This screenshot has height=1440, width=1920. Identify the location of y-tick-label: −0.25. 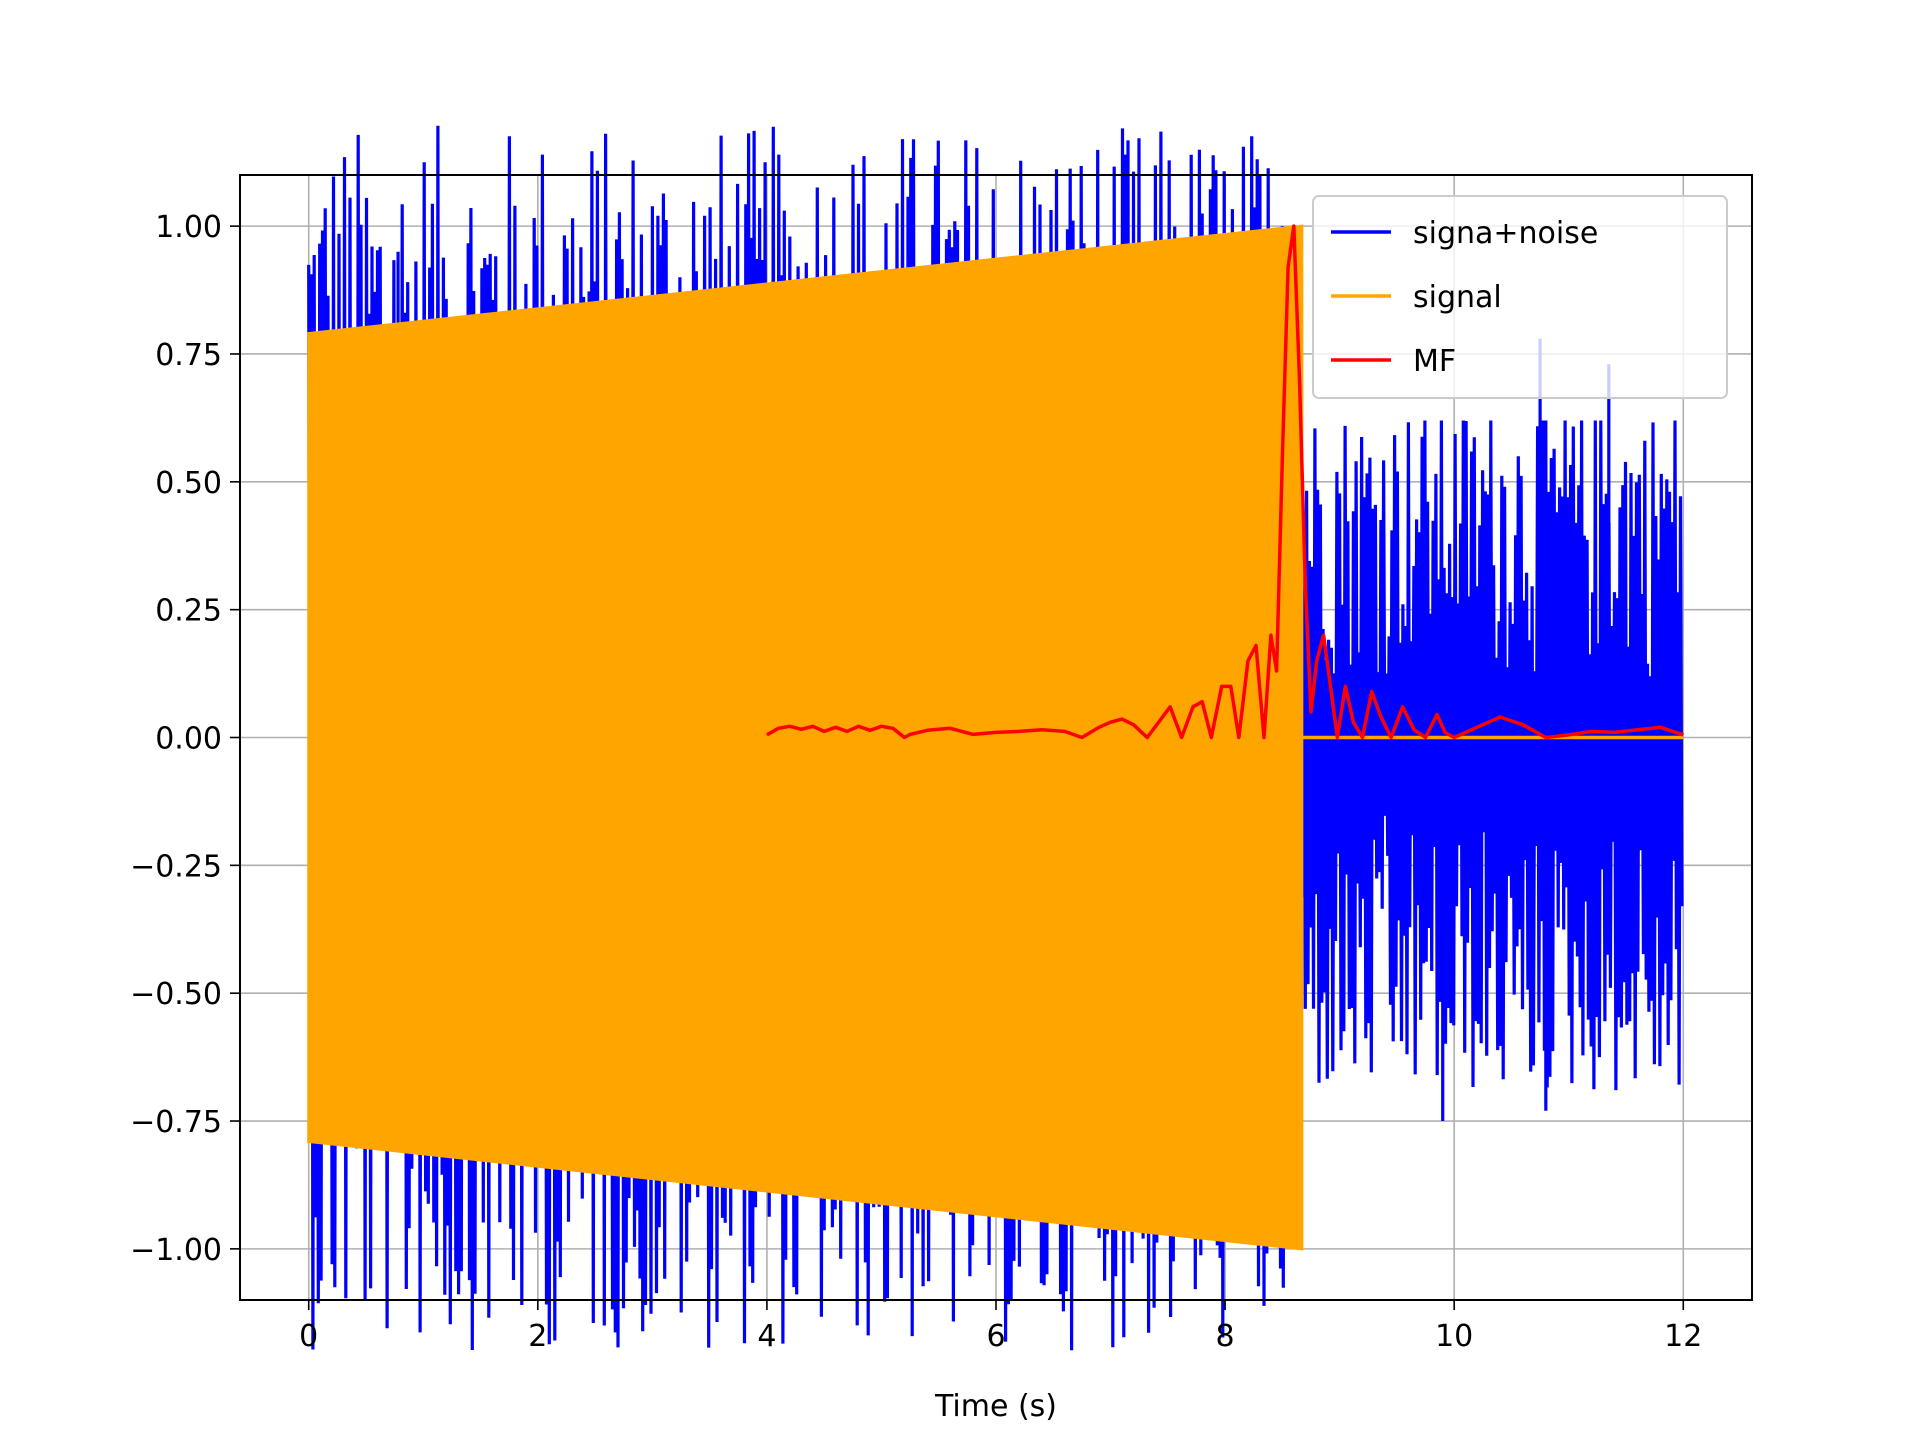
(176, 866).